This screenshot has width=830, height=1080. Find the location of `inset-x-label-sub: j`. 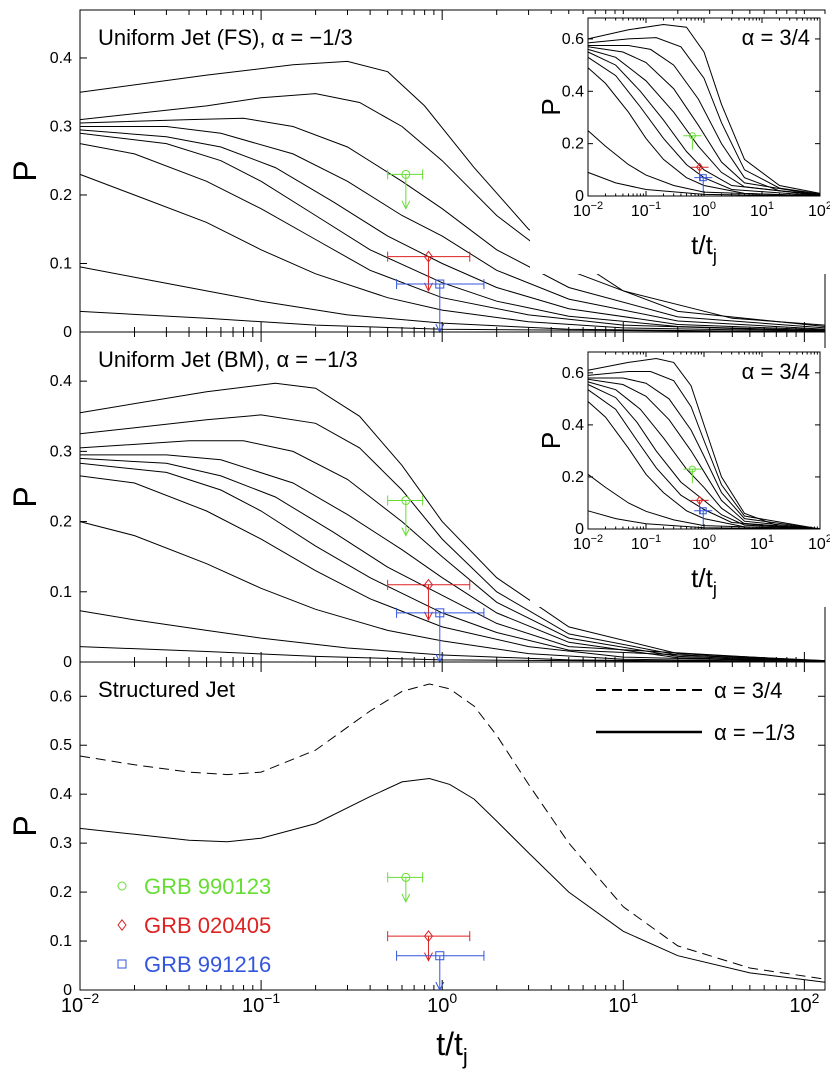

inset-x-label-sub: j is located at coordinates (714, 256).